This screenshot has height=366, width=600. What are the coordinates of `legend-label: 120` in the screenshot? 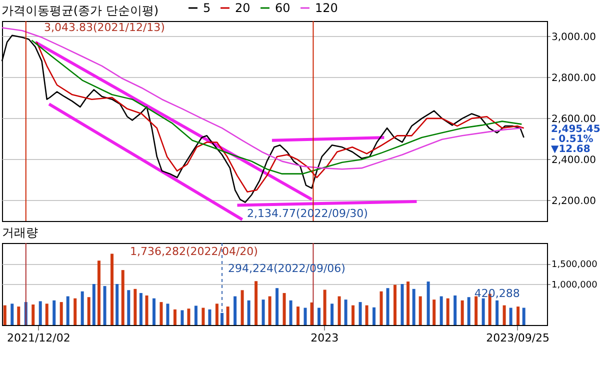 It's located at (326, 8).